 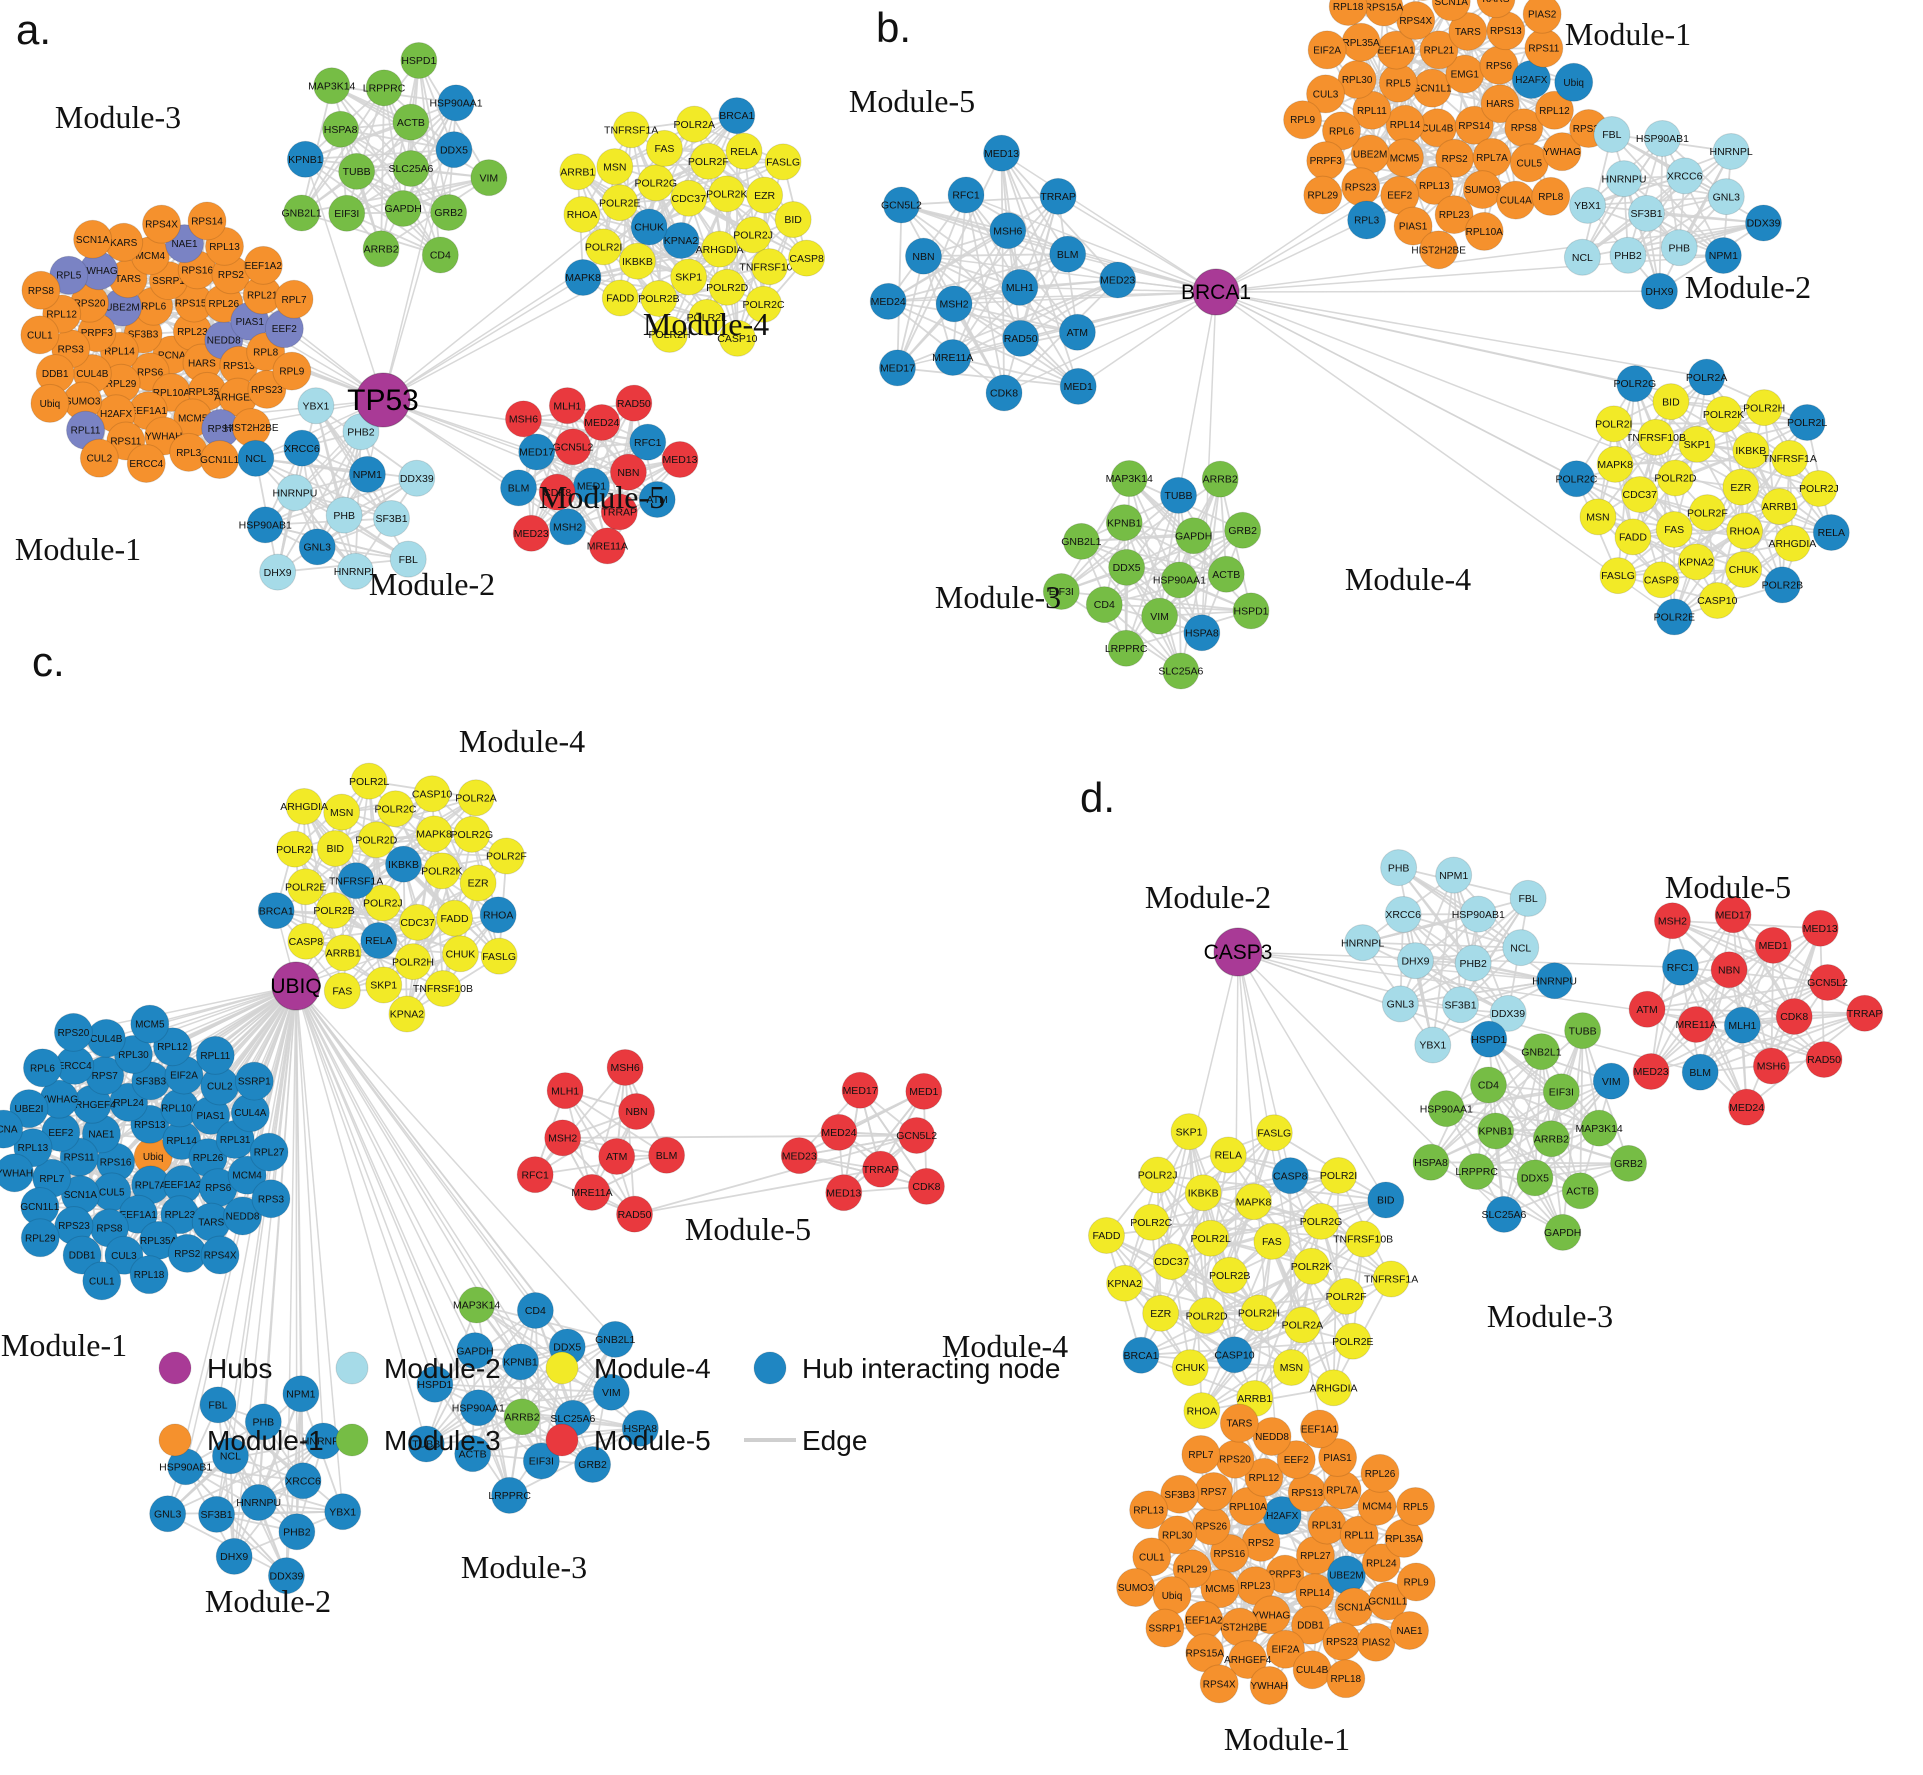 What do you see at coordinates (1238, 952) in the screenshot?
I see `hub-label: CASP3` at bounding box center [1238, 952].